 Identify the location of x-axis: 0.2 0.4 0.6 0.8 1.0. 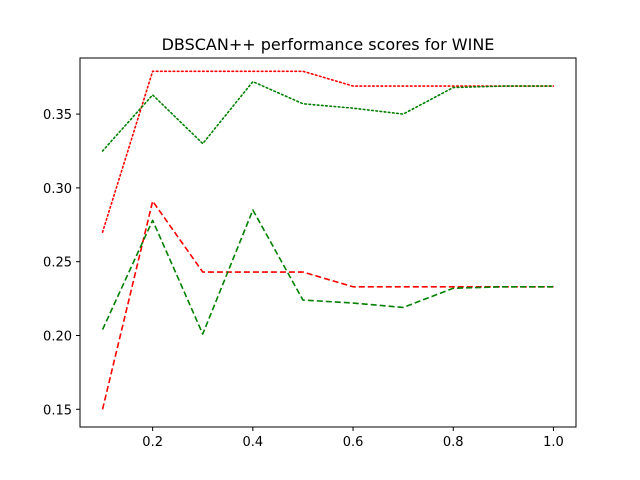
(353, 438).